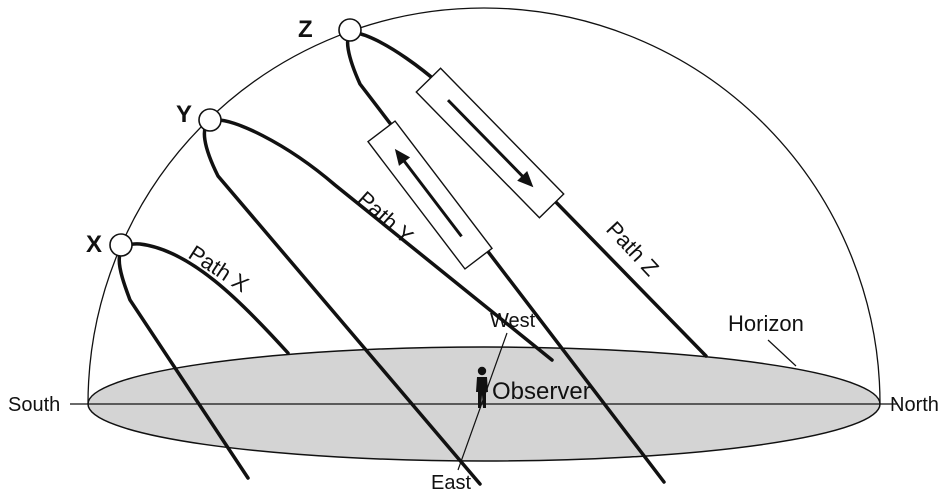 This screenshot has height=496, width=952. What do you see at coordinates (914, 405) in the screenshot?
I see `direction-north: North` at bounding box center [914, 405].